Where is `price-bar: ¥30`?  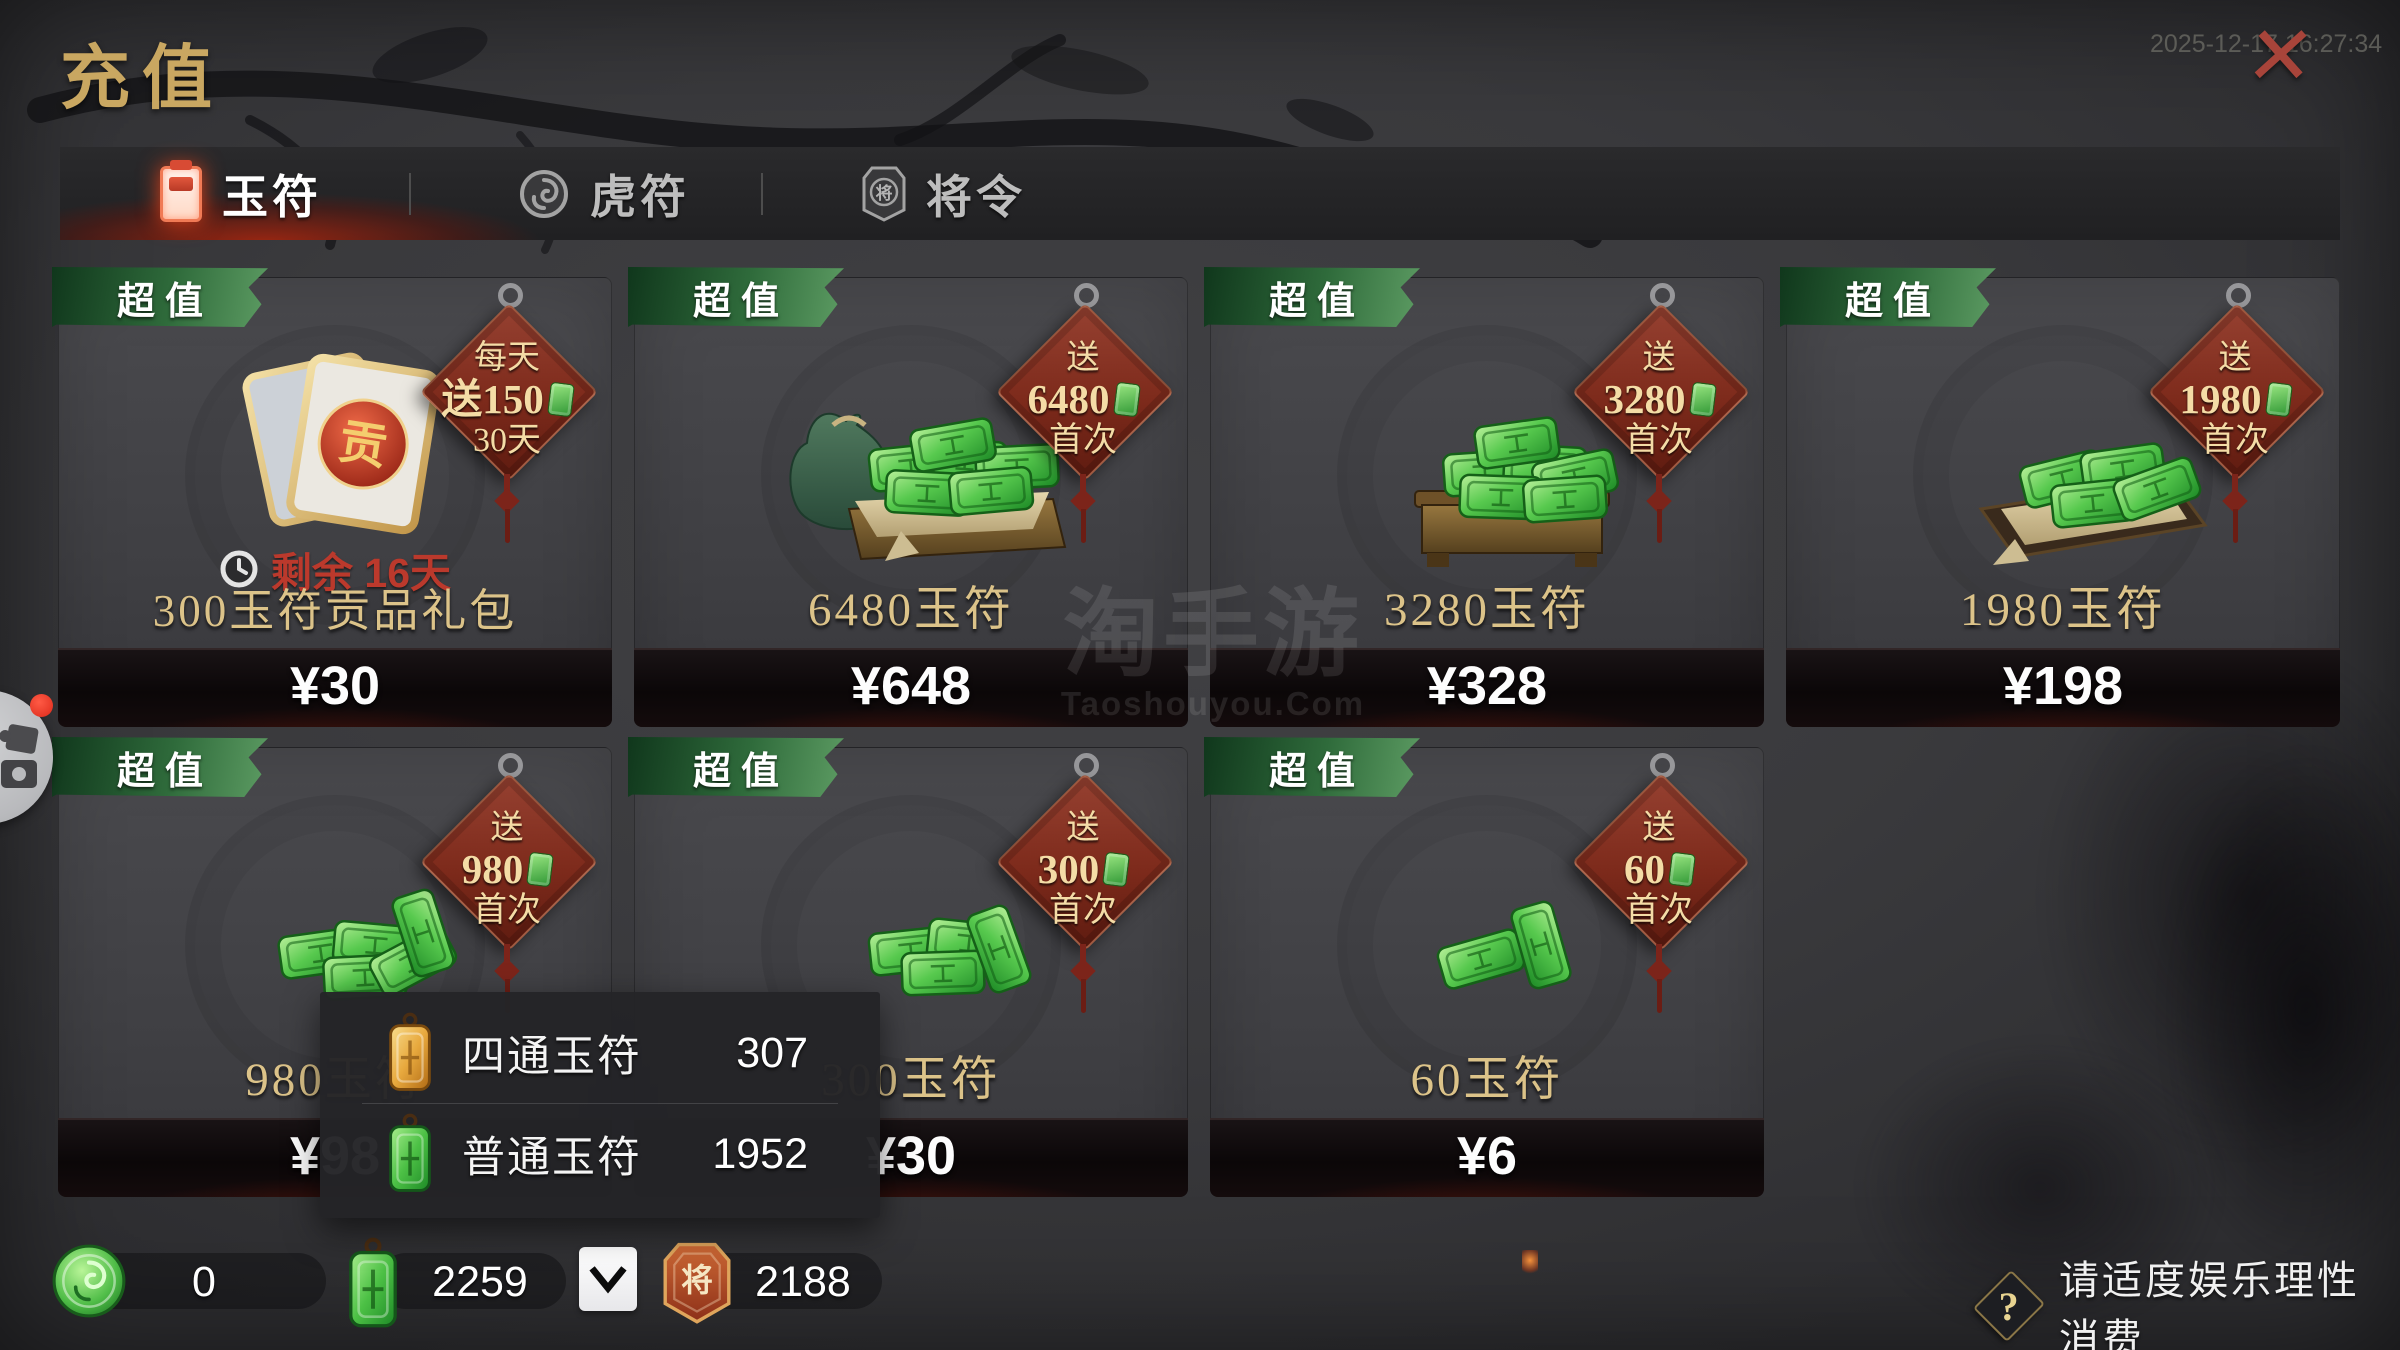 price-bar: ¥30 is located at coordinates (335, 687).